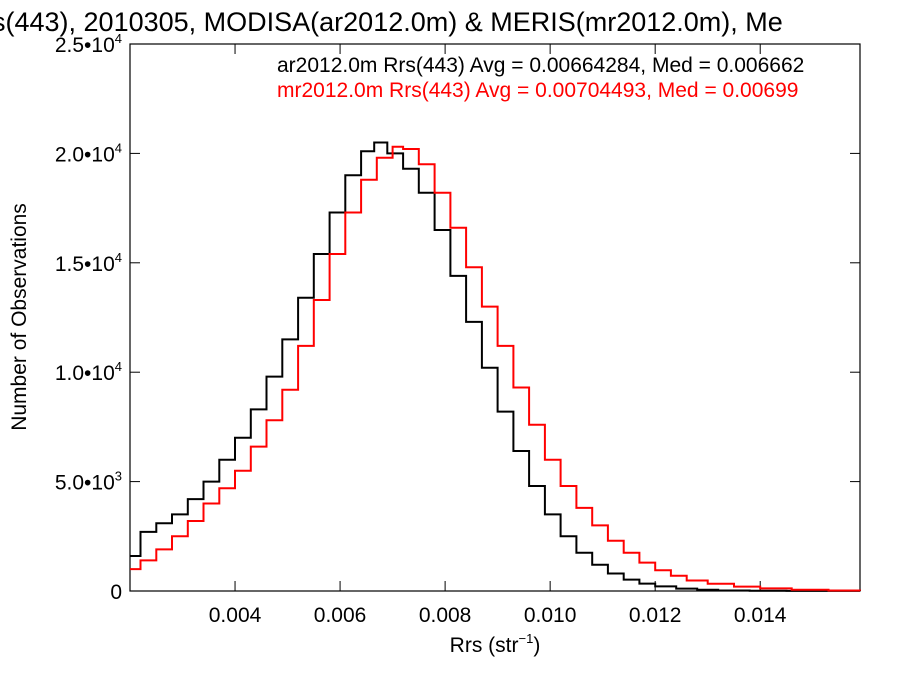 The image size is (900, 675). Describe the element at coordinates (85, 154) in the screenshot. I see `y-tick-mantissa: 2.0•10` at that location.